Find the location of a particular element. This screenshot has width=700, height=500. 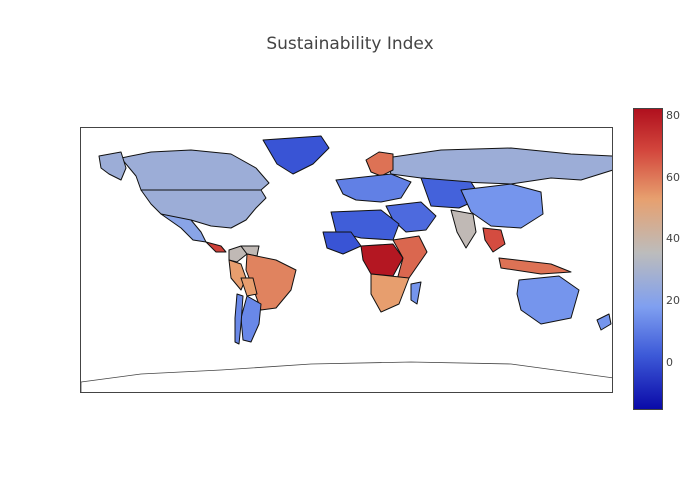

region-bolivia is located at coordinates (249, 287).